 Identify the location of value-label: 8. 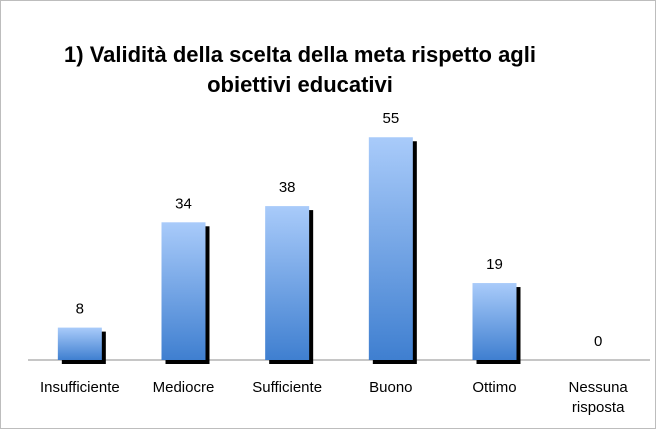
(80, 309).